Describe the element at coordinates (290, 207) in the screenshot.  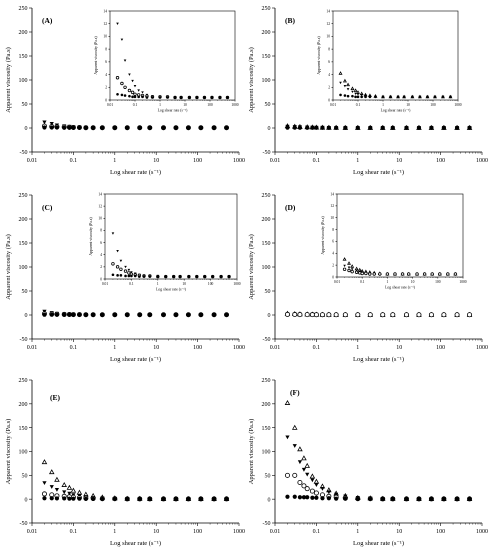
I see `panel-label: (D)` at that location.